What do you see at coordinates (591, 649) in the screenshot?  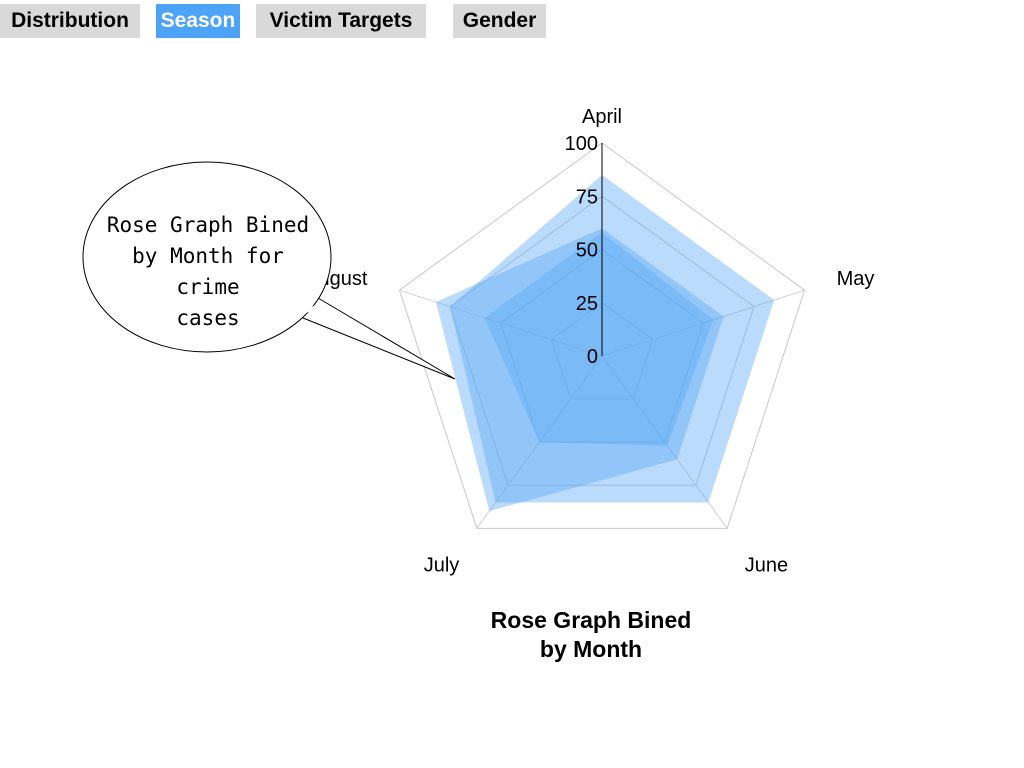 I see `chart-title-line: by Month` at bounding box center [591, 649].